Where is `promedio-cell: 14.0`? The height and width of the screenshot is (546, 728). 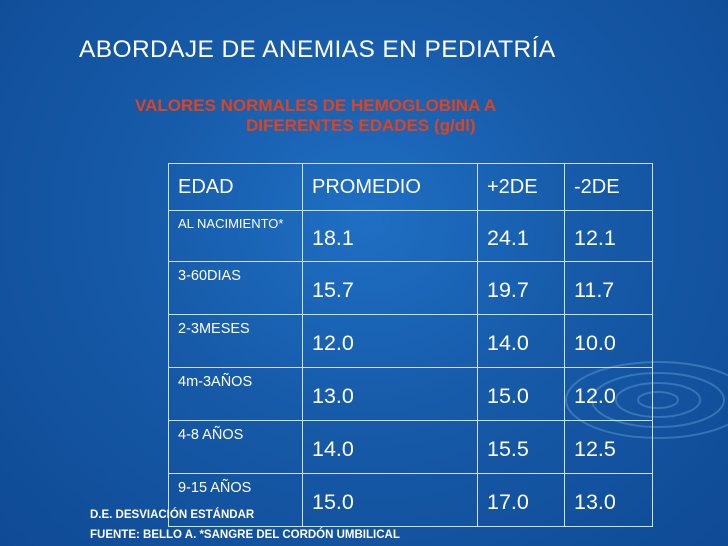
promedio-cell: 14.0 is located at coordinates (390, 447).